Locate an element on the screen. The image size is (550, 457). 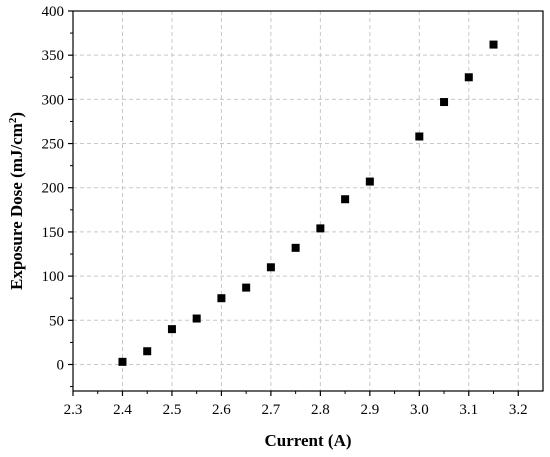
x-tick-label: 2.4 is located at coordinates (122, 410).